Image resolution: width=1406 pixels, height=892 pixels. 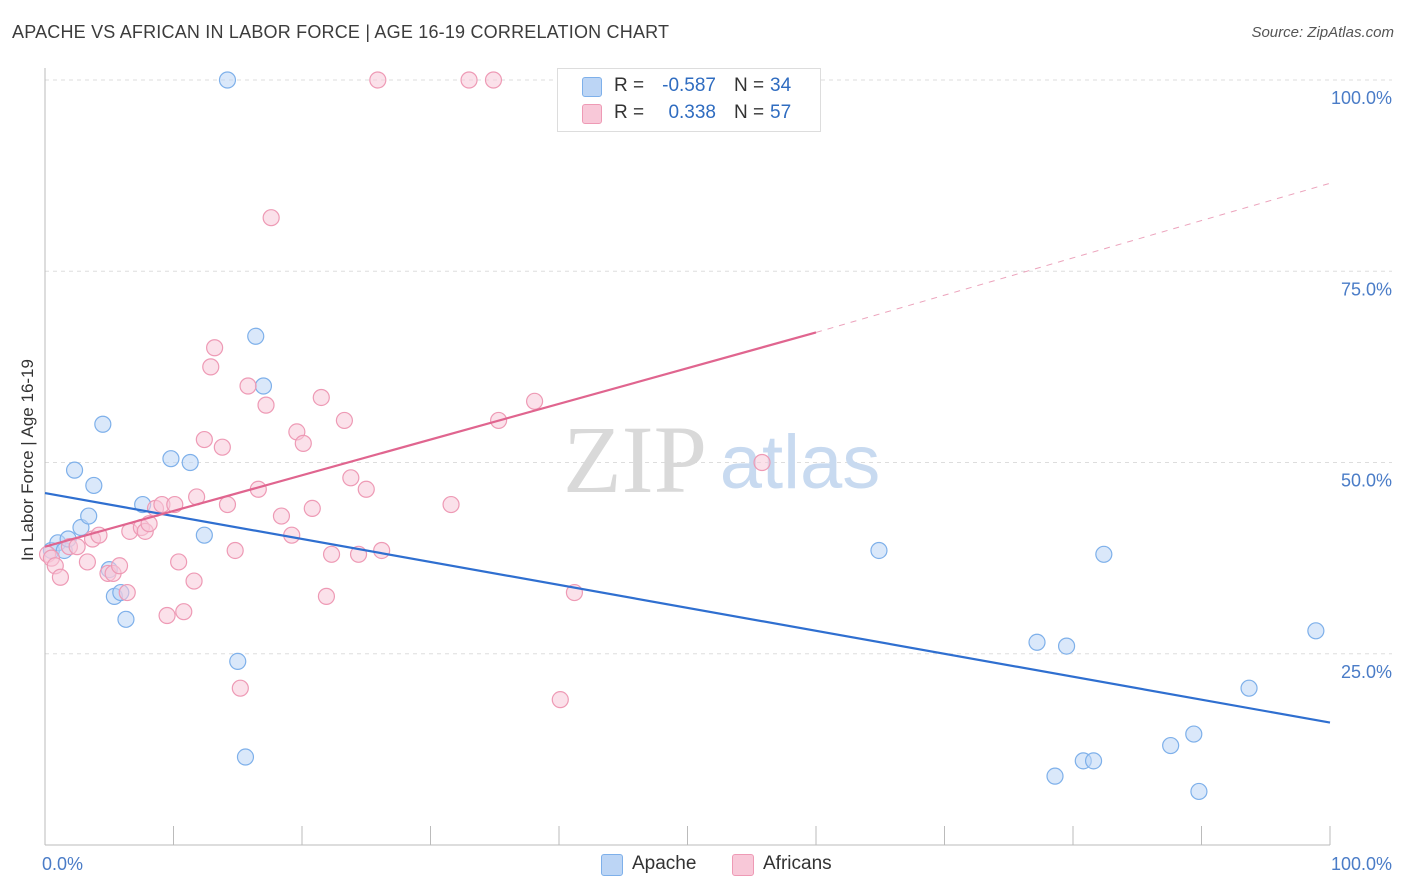 What do you see at coordinates (1366, 481) in the screenshot?
I see `y-tick-label: 50.0%` at bounding box center [1366, 481].